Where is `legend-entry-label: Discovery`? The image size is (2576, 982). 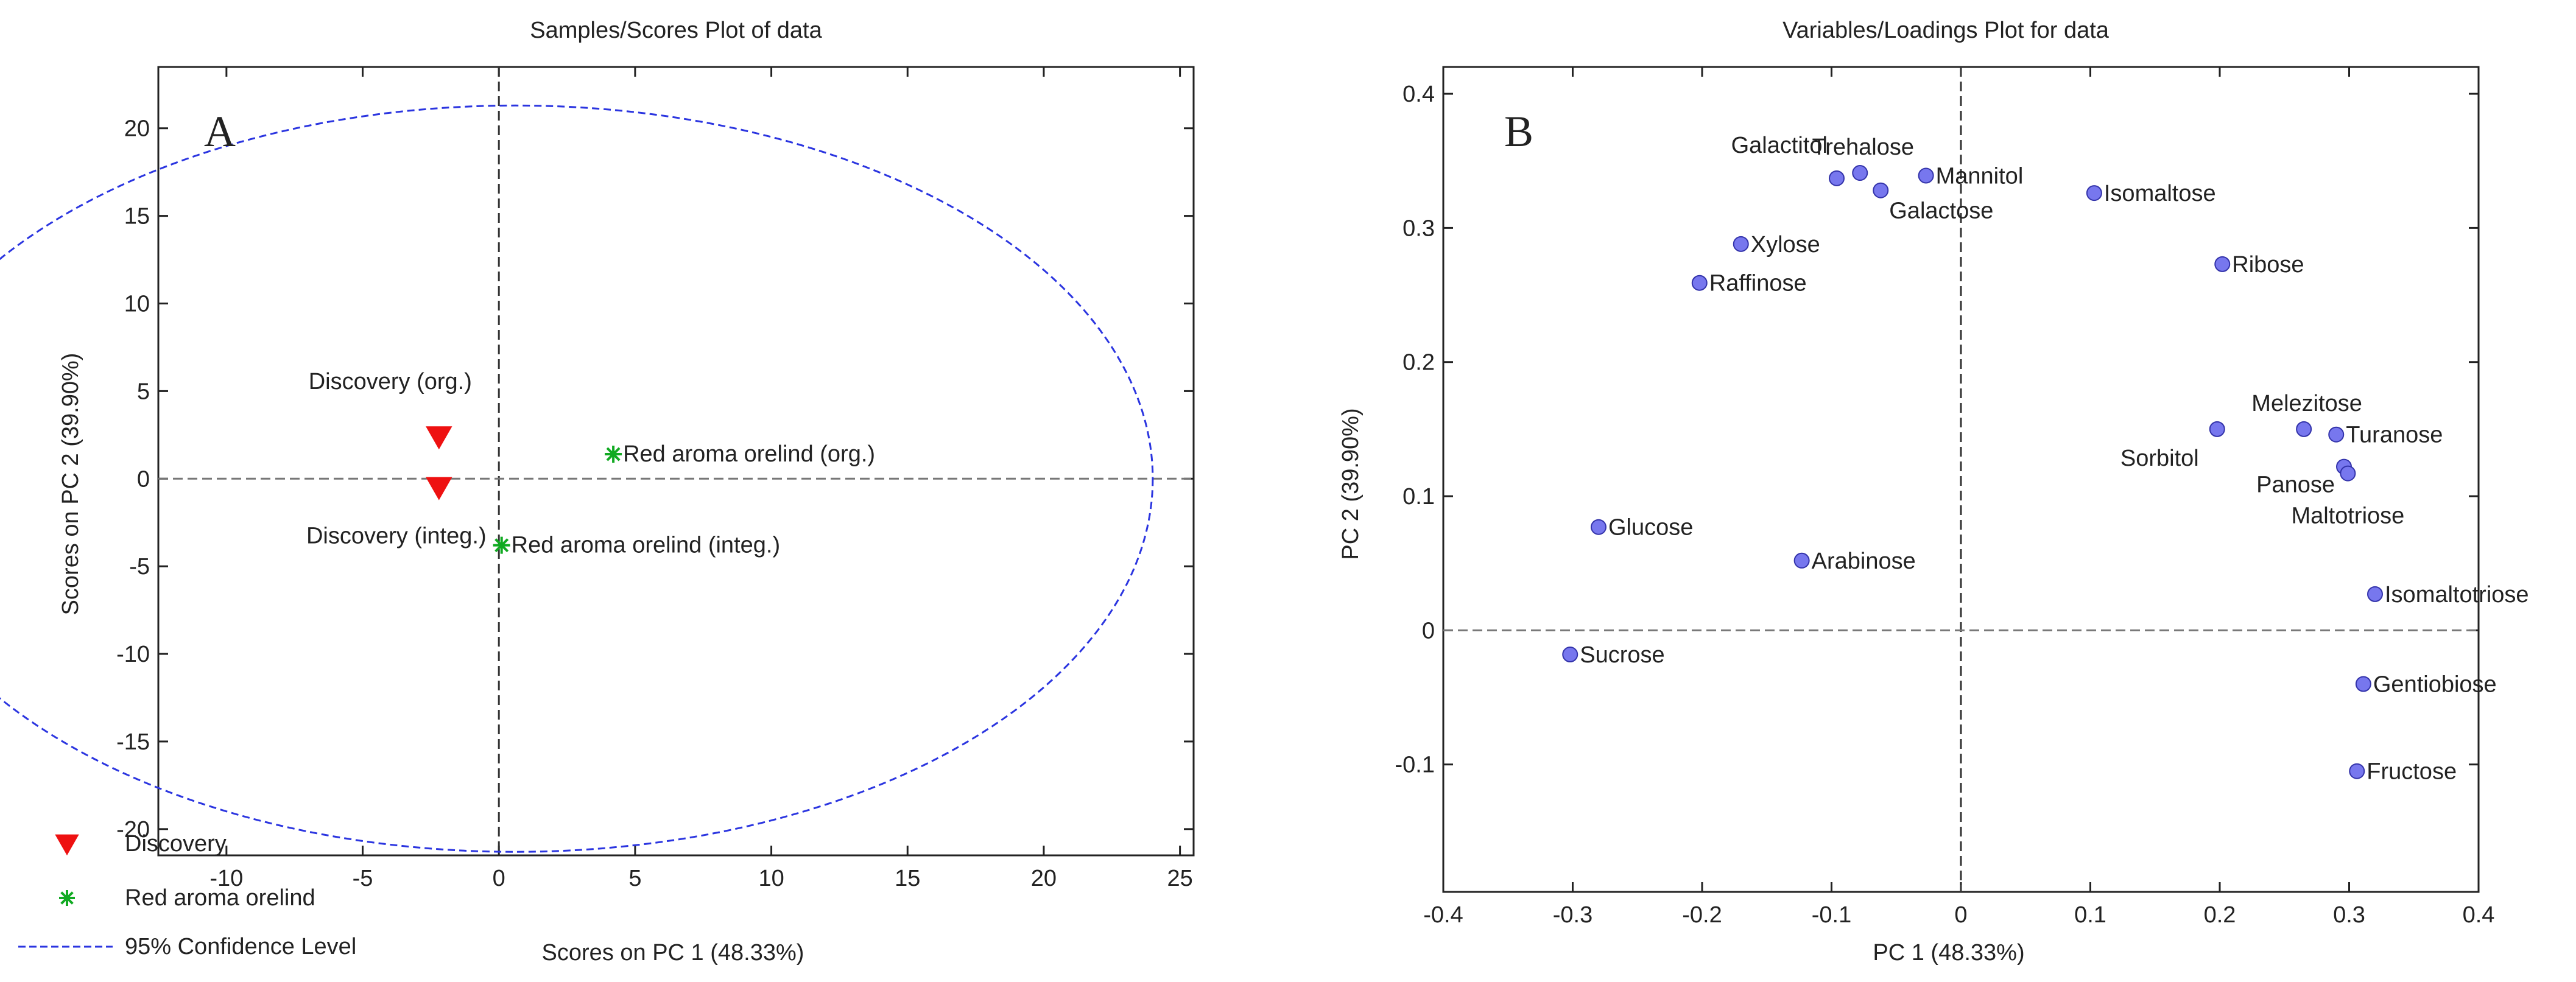 legend-entry-label: Discovery is located at coordinates (176, 844).